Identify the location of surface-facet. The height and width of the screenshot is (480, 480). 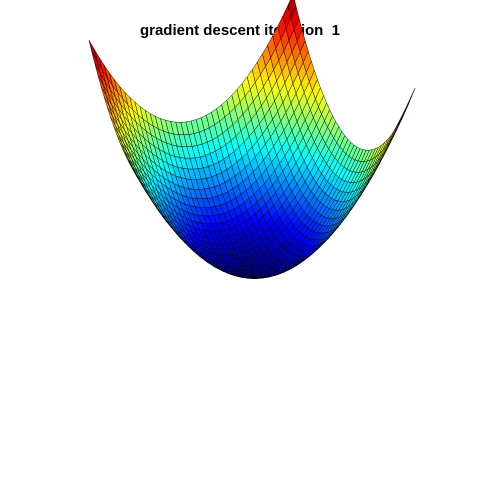
(93, 50).